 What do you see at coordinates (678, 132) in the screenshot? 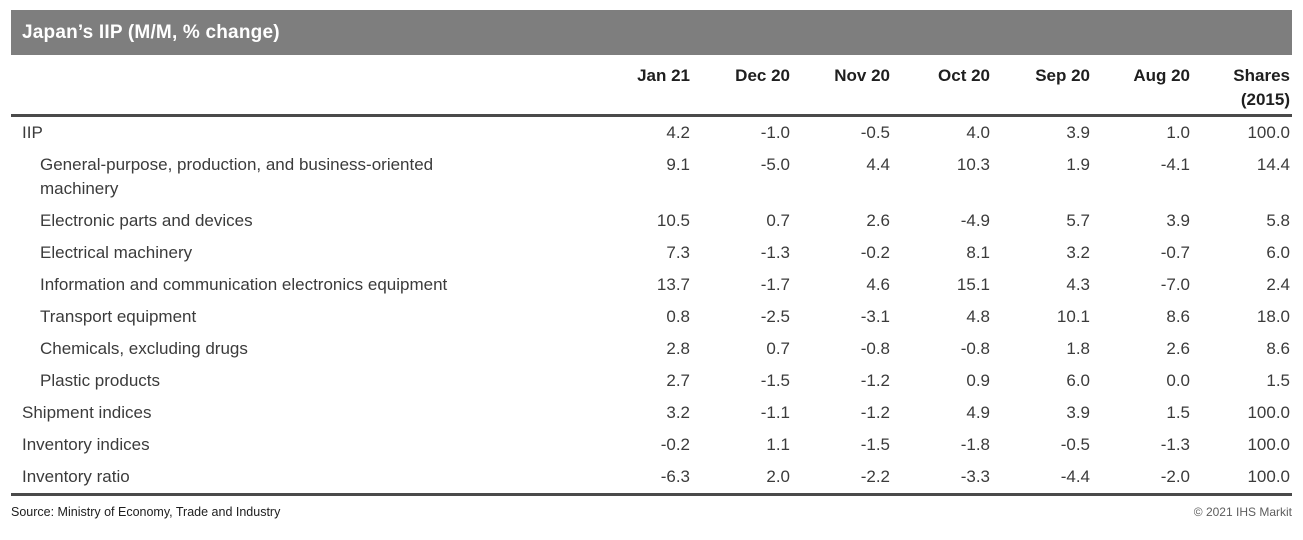
I see `cell-value: 4.2` at bounding box center [678, 132].